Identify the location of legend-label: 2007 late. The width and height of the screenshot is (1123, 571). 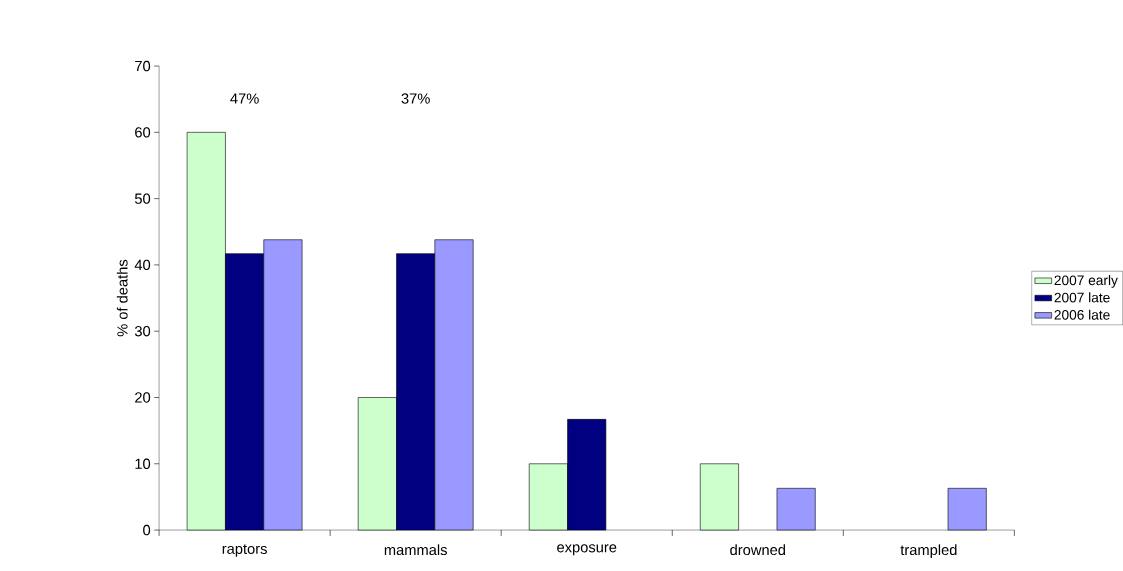
(1082, 297).